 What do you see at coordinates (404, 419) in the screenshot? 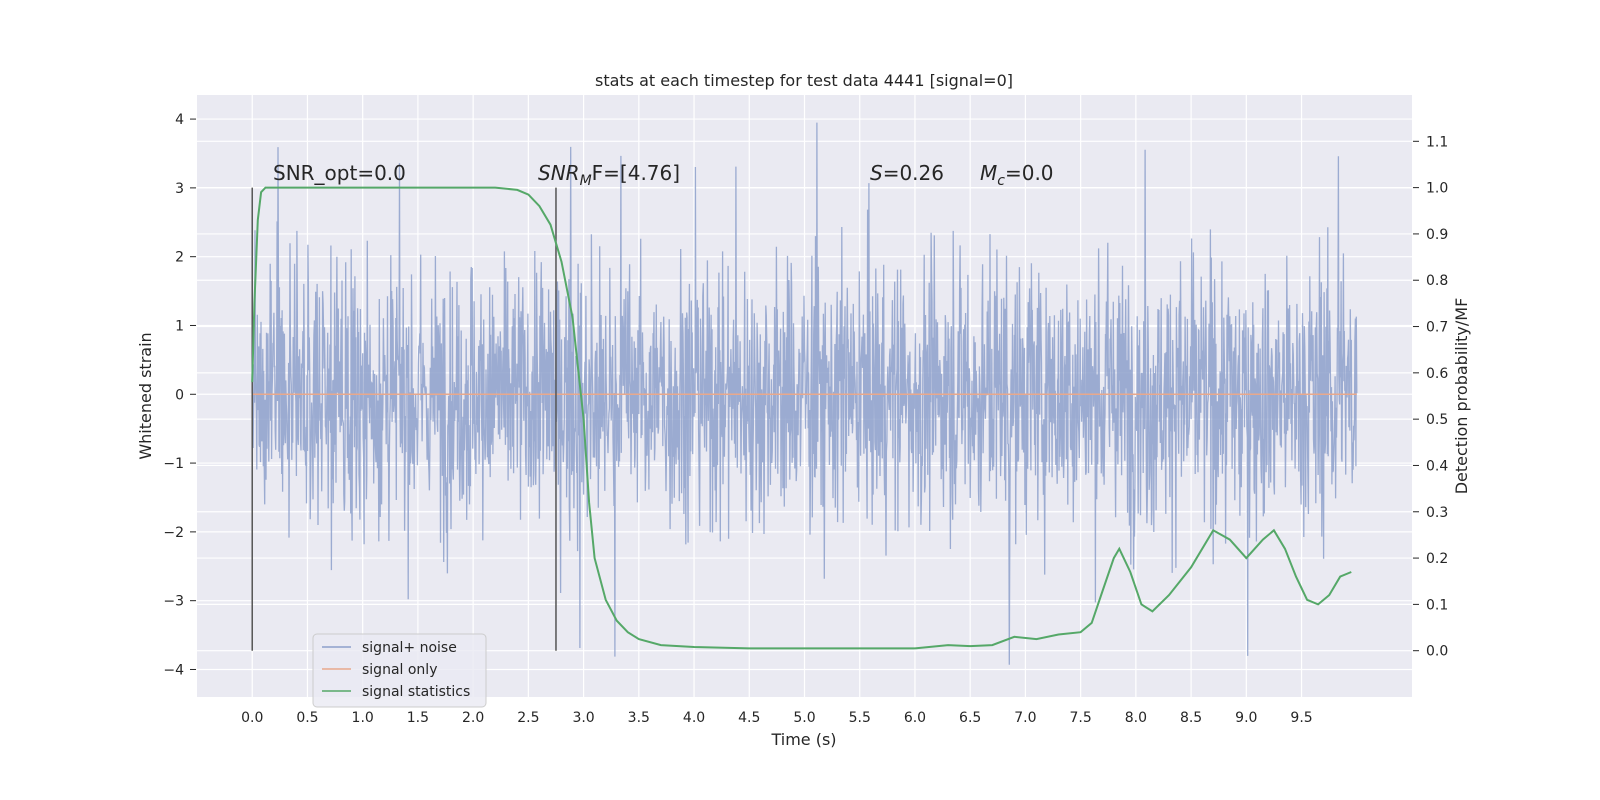
I see `vertical-markers` at bounding box center [404, 419].